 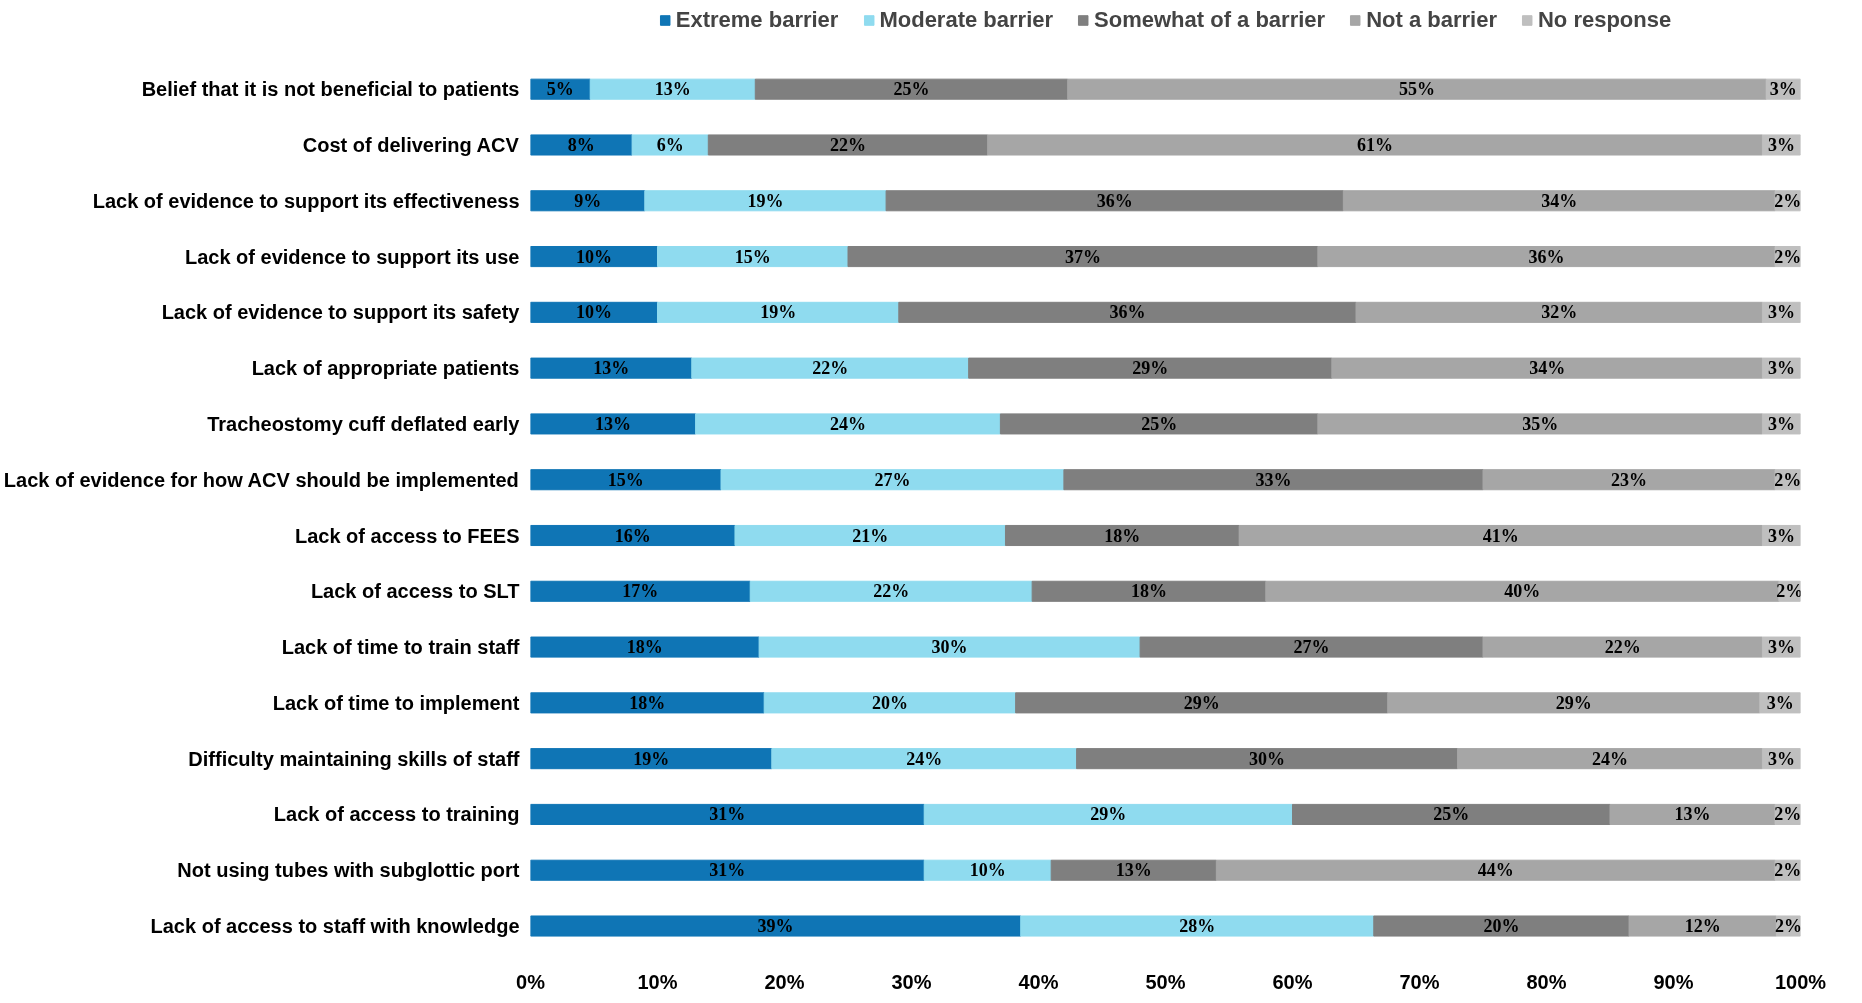 What do you see at coordinates (640, 591) in the screenshot?
I see `data-label: 17%` at bounding box center [640, 591].